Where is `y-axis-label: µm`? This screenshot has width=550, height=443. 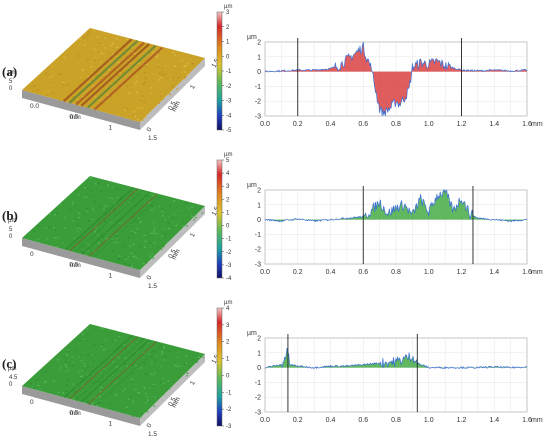 y-axis-label: µm is located at coordinates (252, 185).